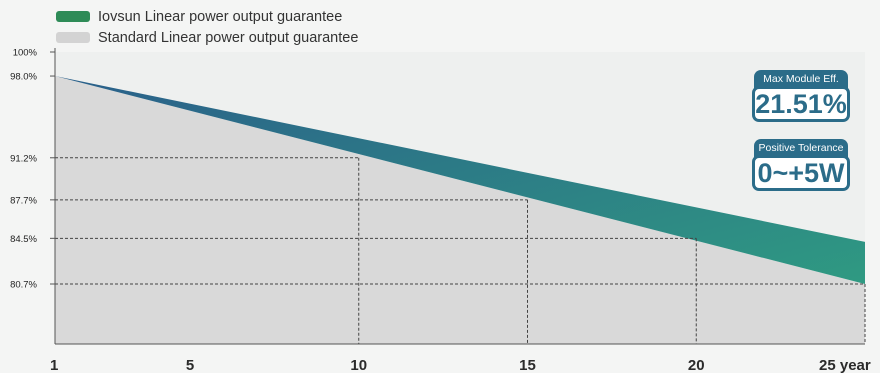 The height and width of the screenshot is (373, 880). Describe the element at coordinates (801, 104) in the screenshot. I see `max-efficiency-value: 21.51%` at that location.